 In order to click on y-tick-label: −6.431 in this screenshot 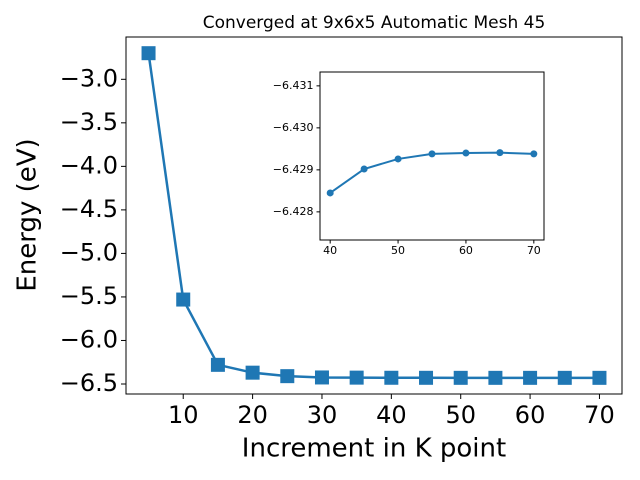, I will do `click(293, 85)`.